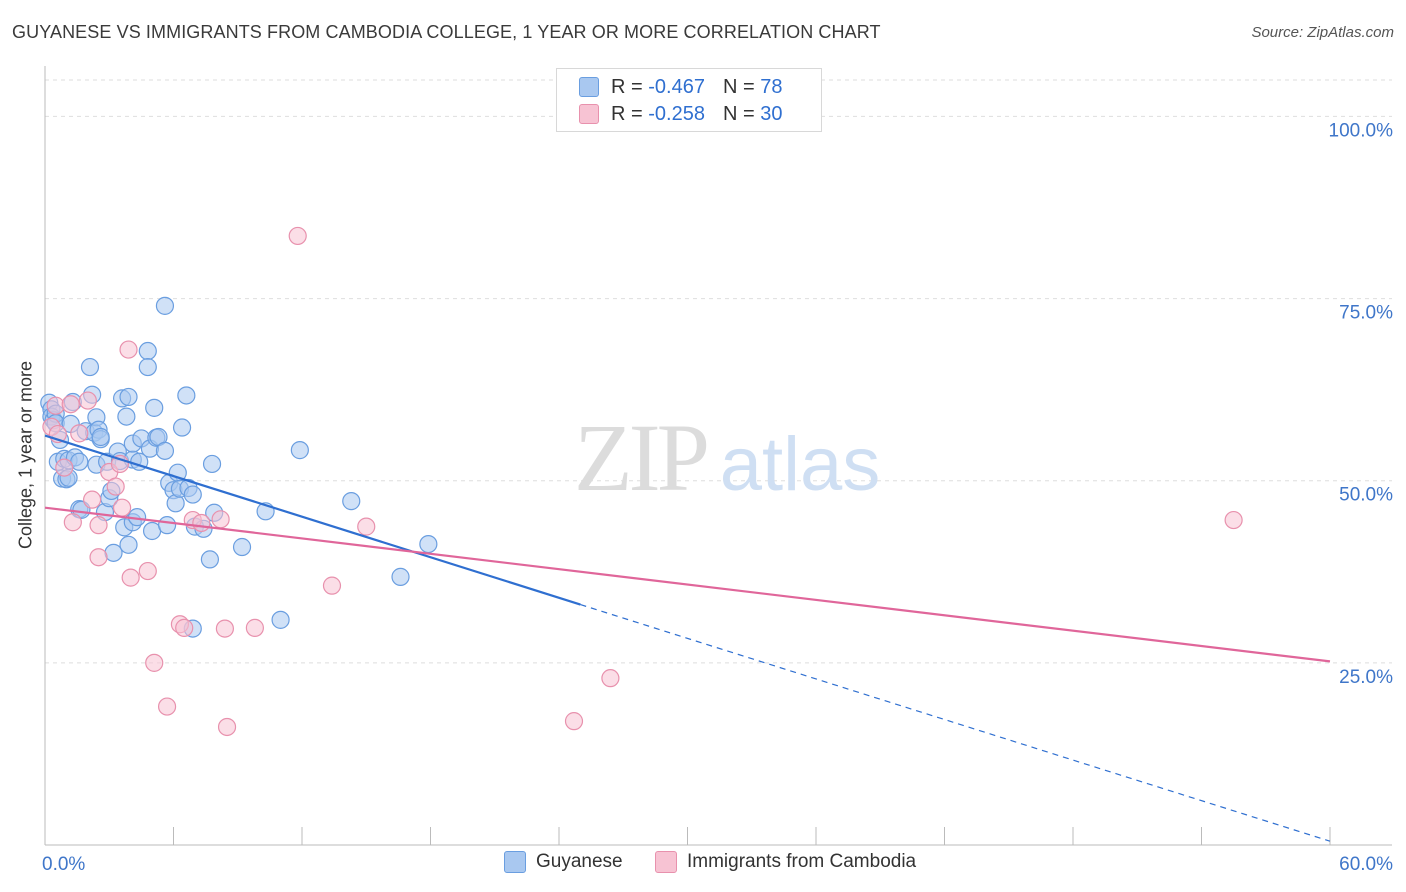  I want to click on legend-row-cambodia: R = -0.258 N = 30, so click(680, 114).